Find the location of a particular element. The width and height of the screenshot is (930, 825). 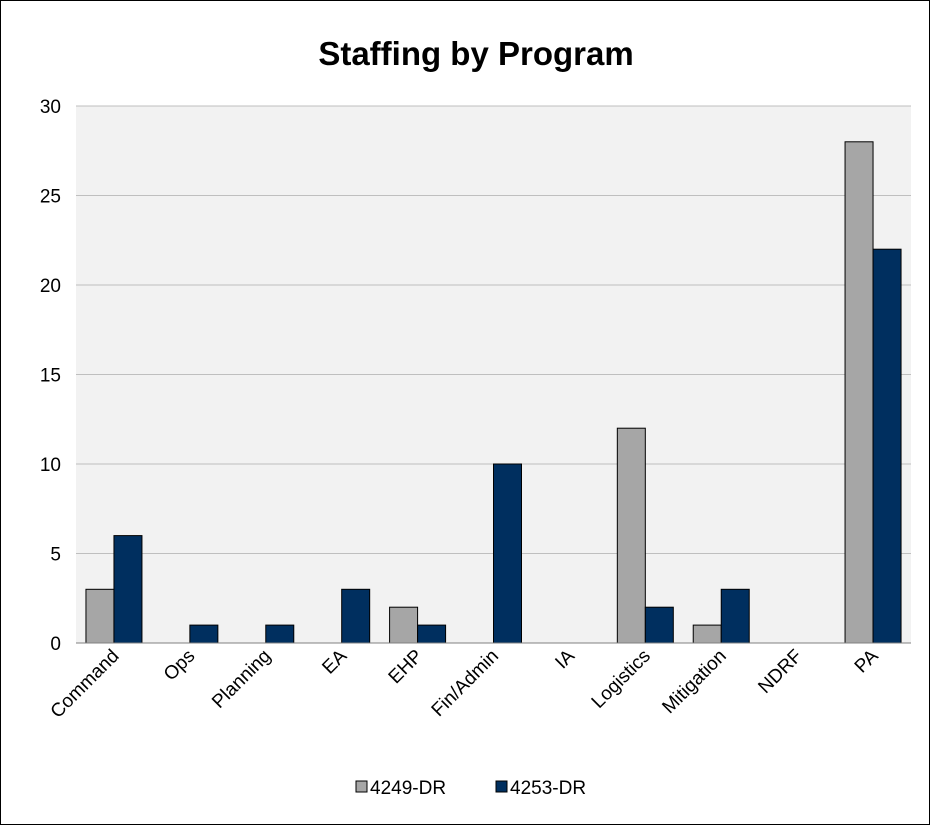

bar-4249-dr-pa is located at coordinates (859, 392).